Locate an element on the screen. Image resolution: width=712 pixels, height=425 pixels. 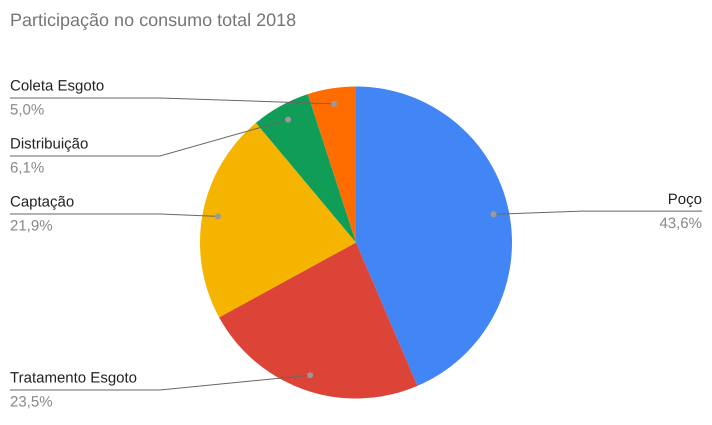
data-label: 6,1% is located at coordinates (27, 168).